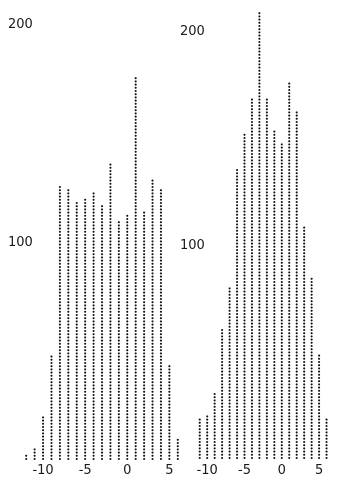 The width and height of the screenshot is (339, 485). What do you see at coordinates (42, 470) in the screenshot?
I see `left-x-tick-label: -10` at bounding box center [42, 470].